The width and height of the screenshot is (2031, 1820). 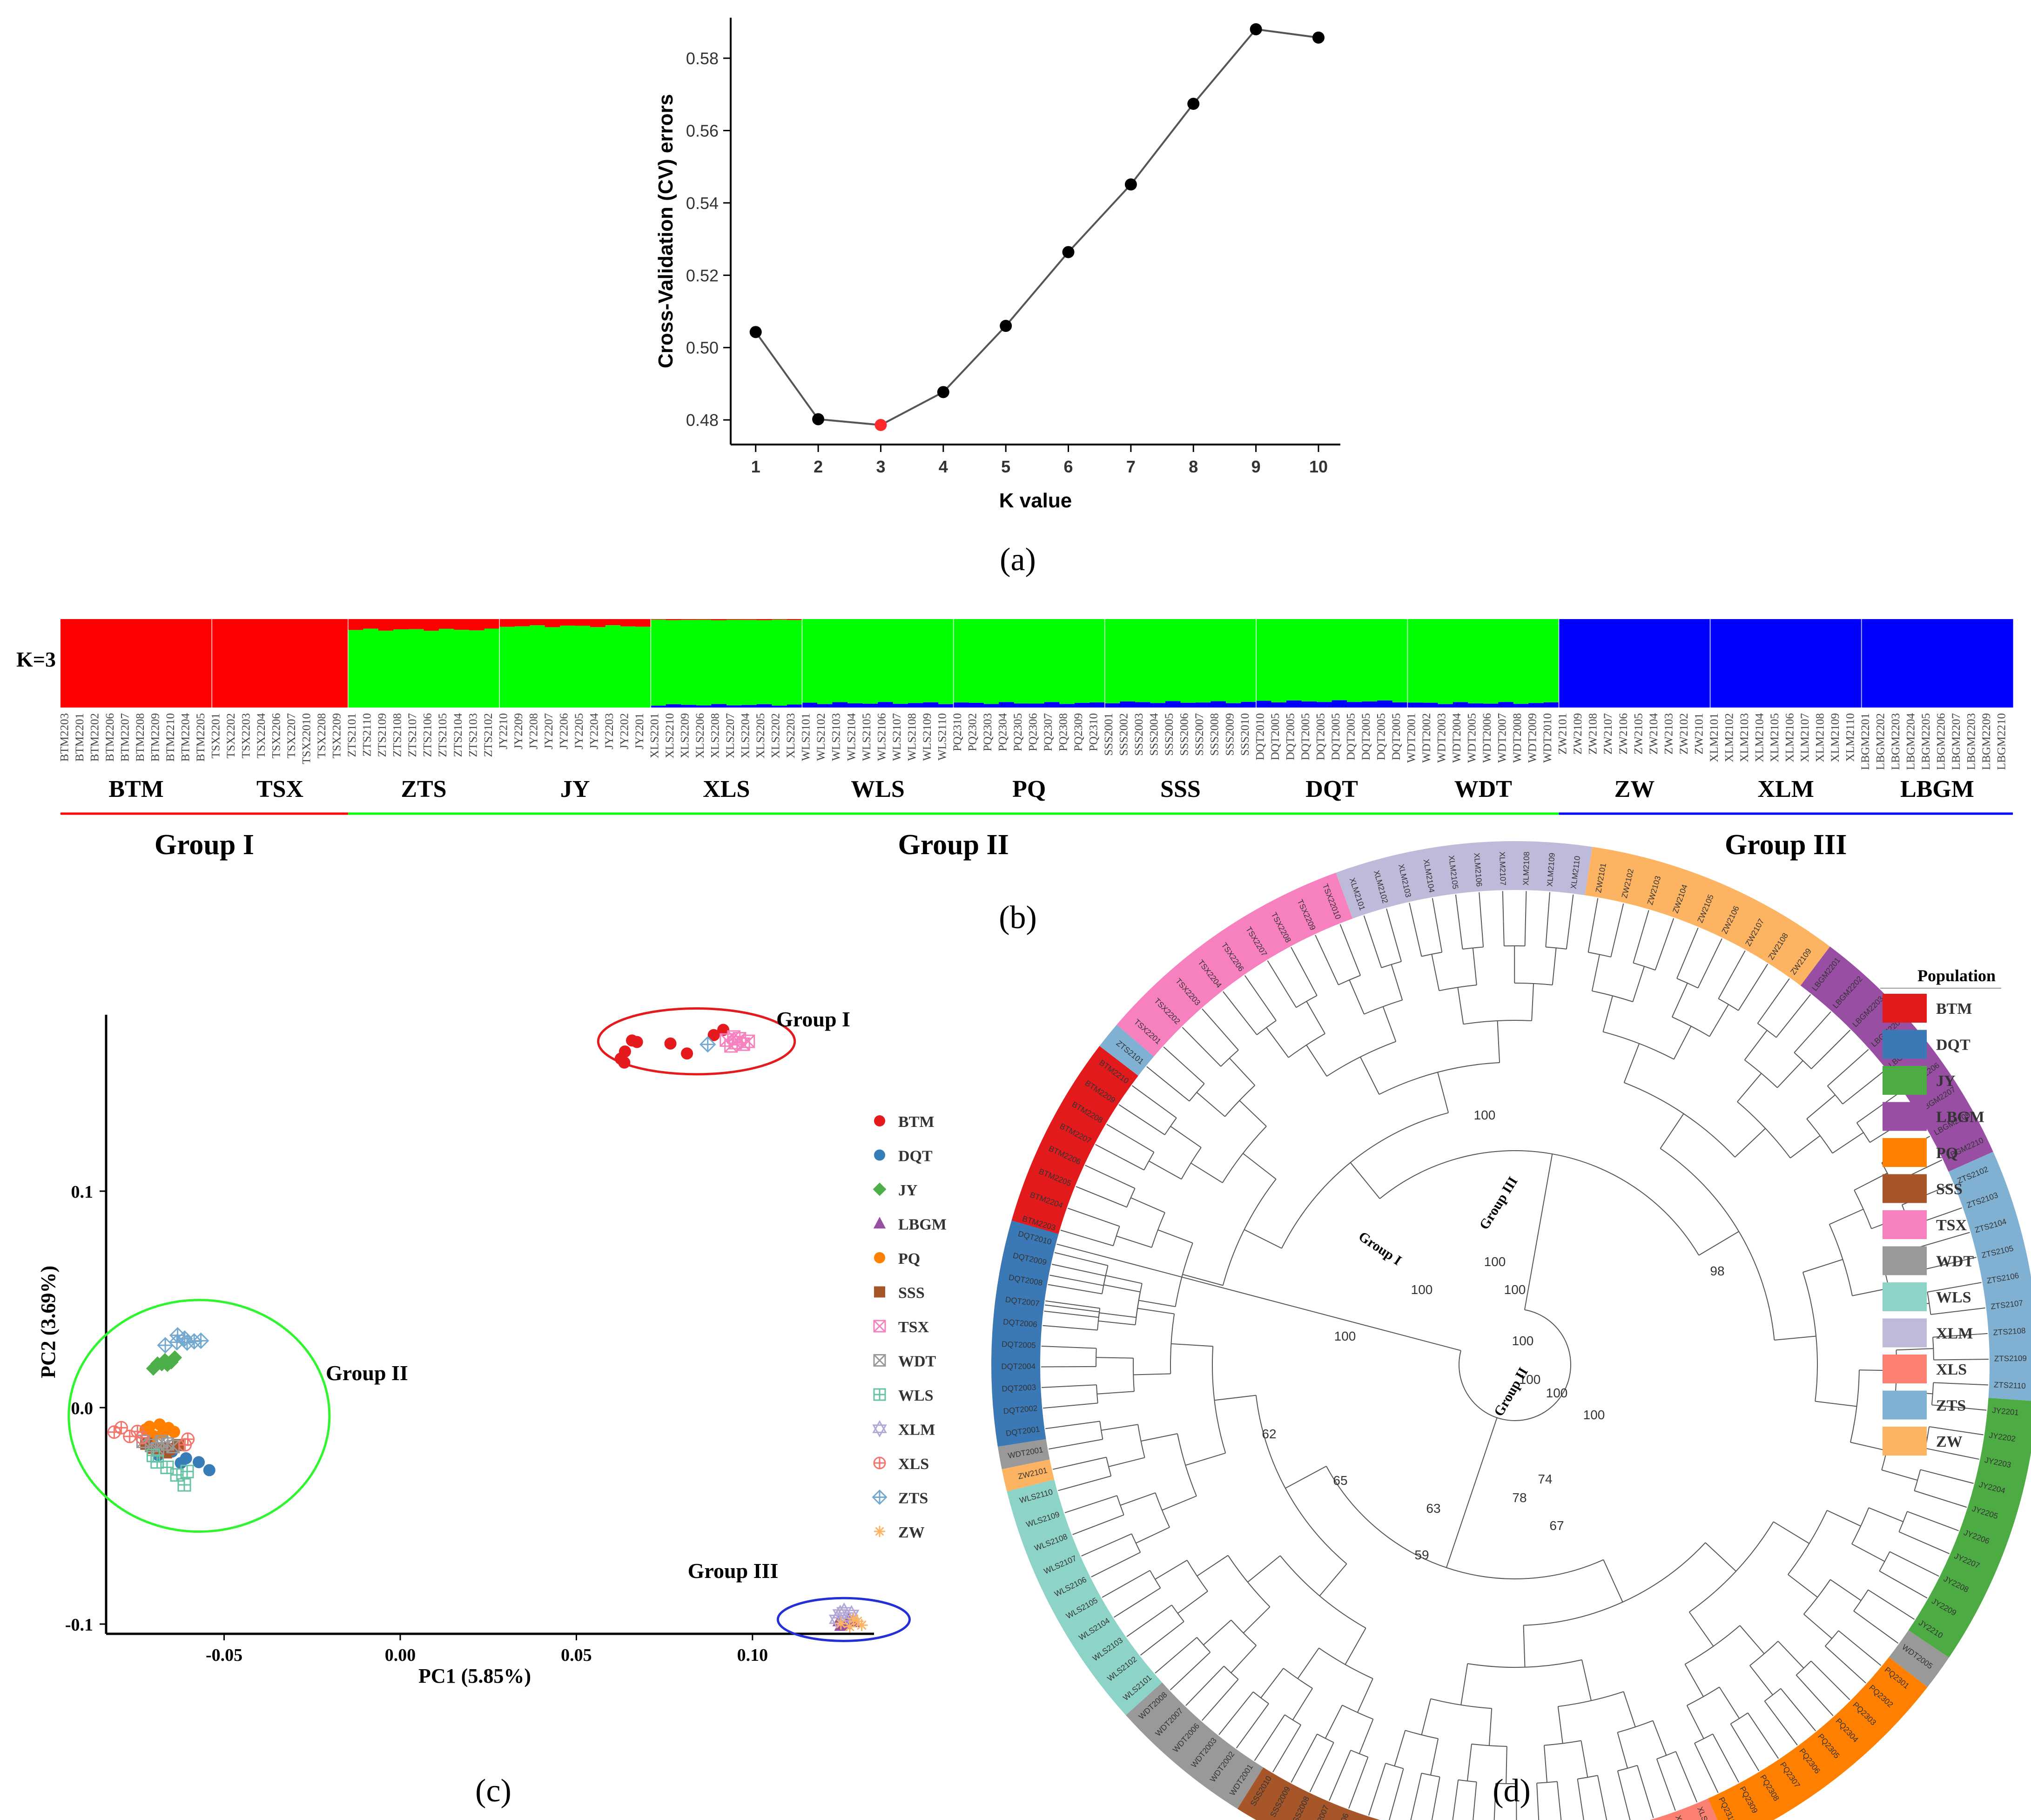 I want to click on k-label: K=3, so click(x=36, y=659).